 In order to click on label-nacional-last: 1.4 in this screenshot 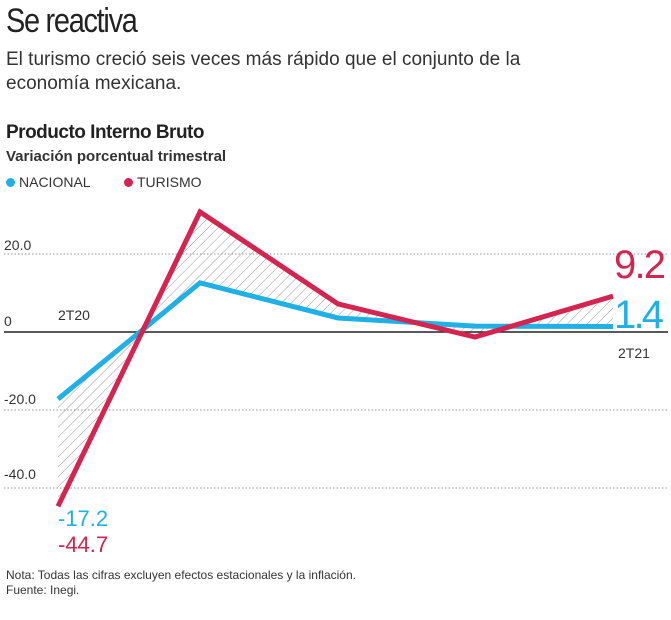, I will do `click(639, 315)`.